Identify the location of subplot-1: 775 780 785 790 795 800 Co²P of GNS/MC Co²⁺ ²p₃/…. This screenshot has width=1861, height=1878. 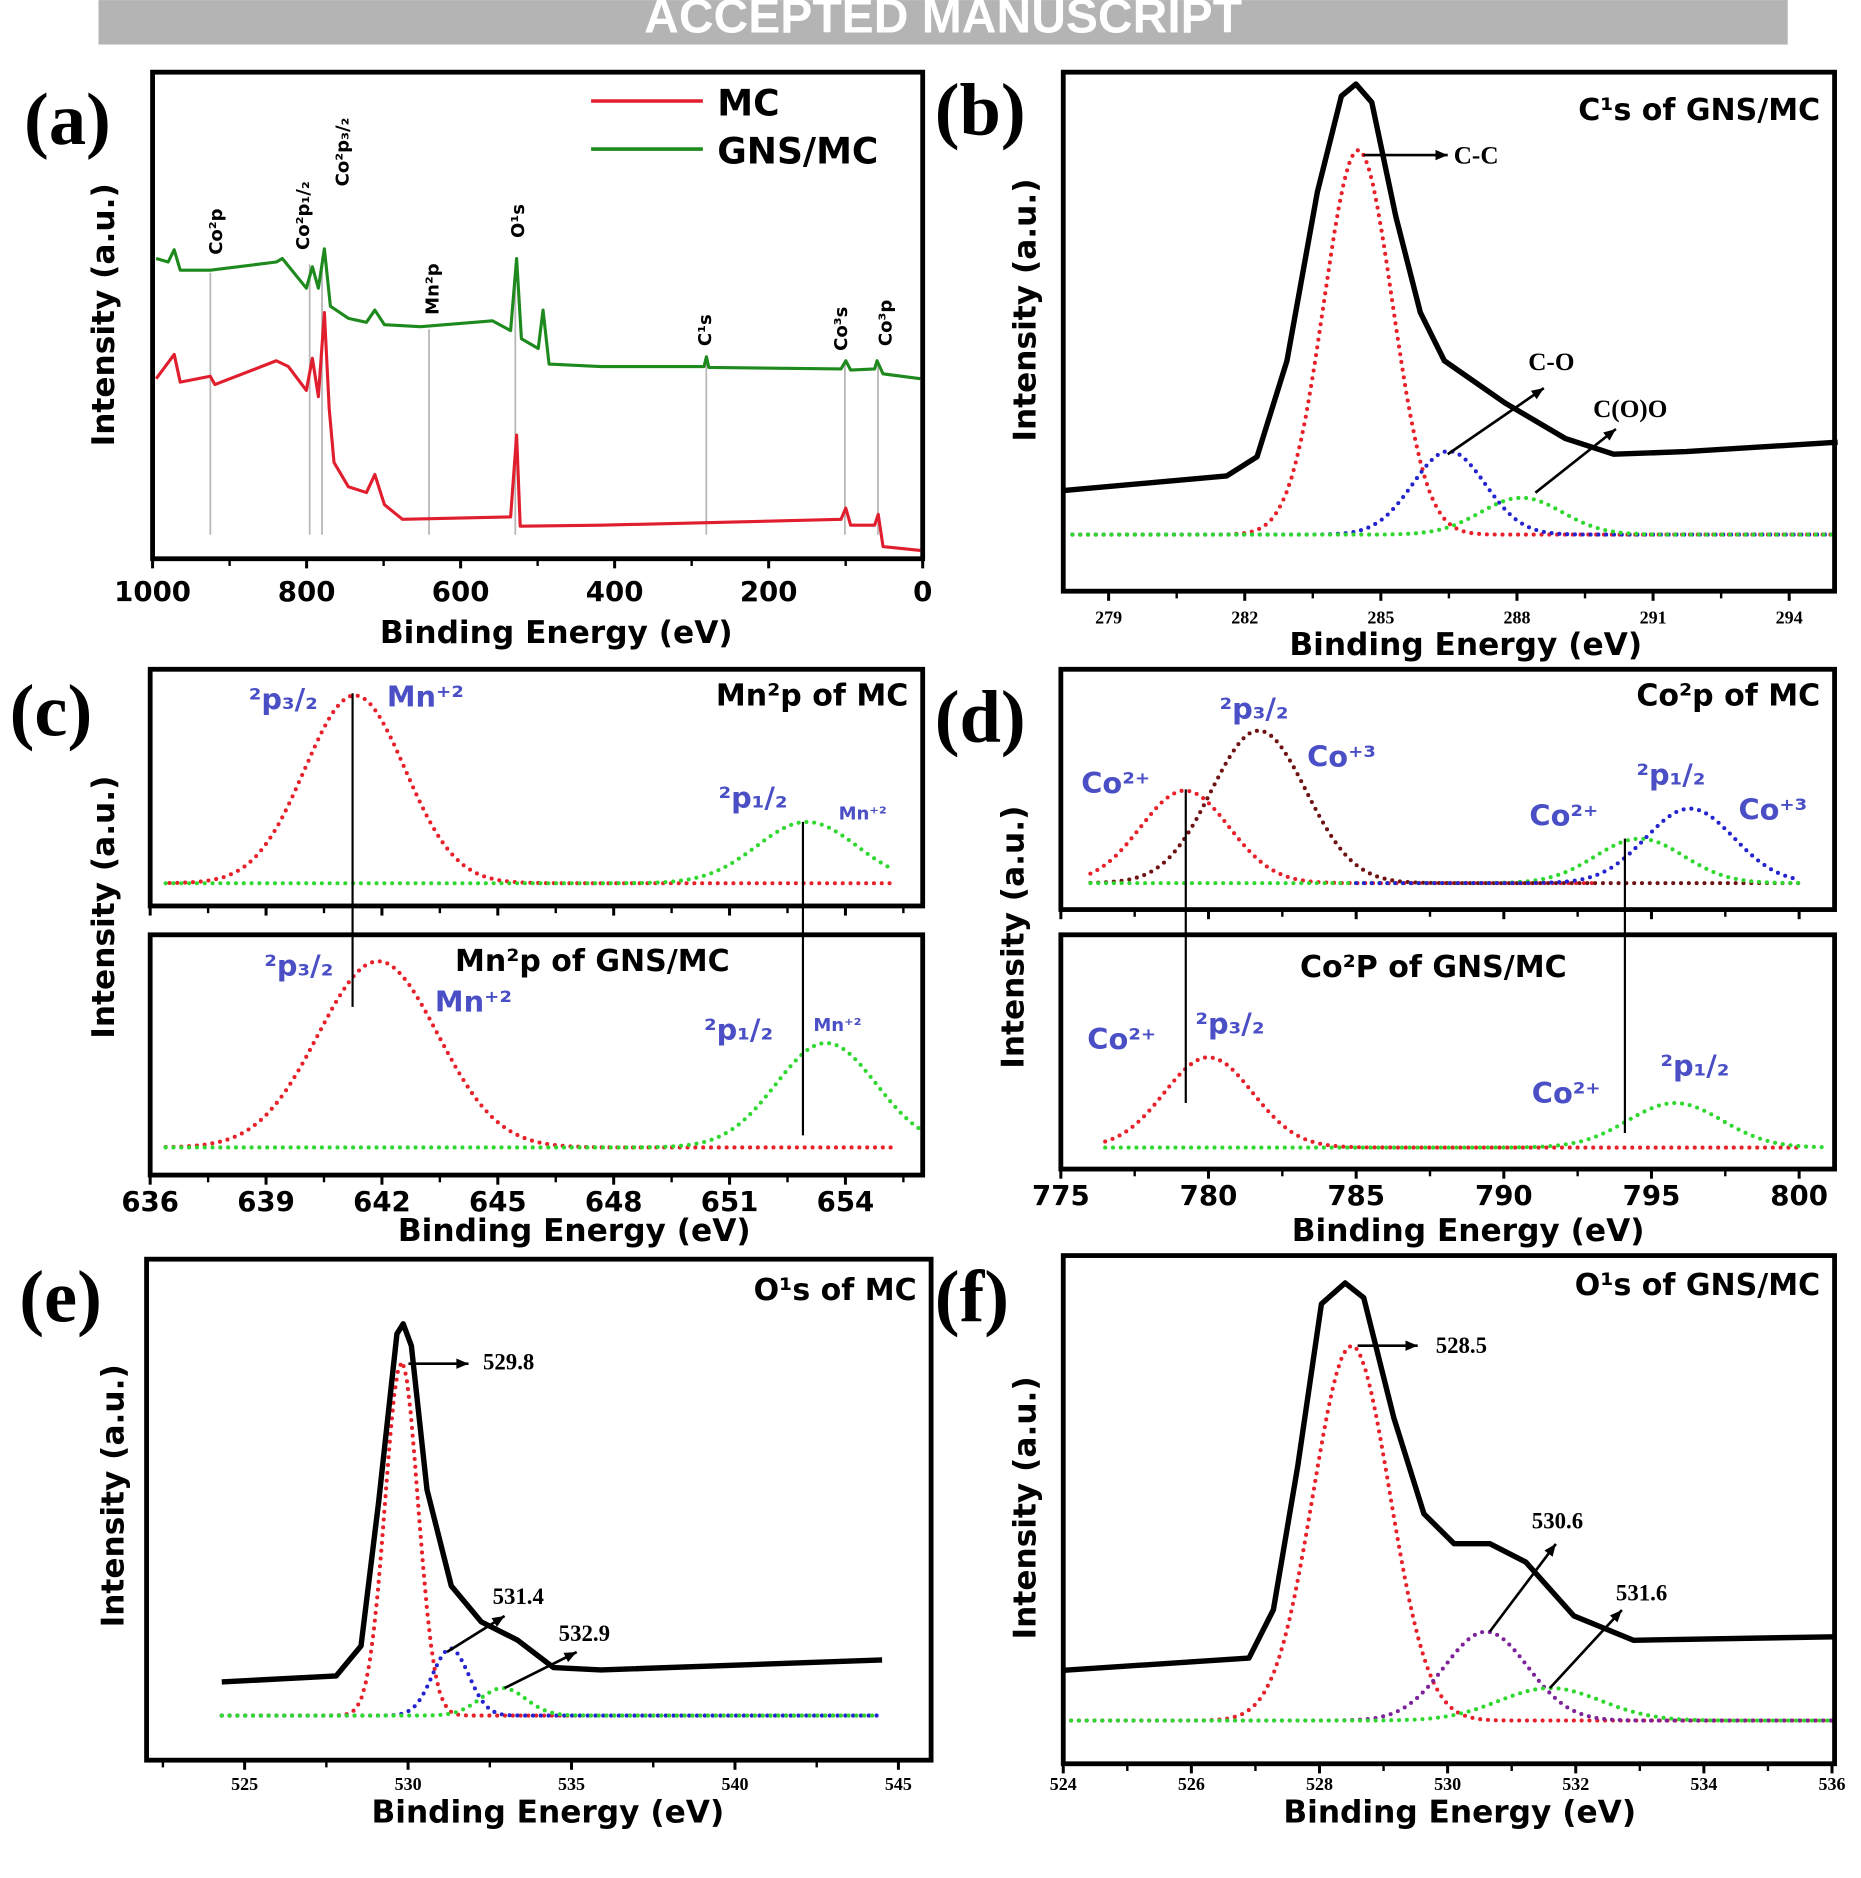
(1434, 1072).